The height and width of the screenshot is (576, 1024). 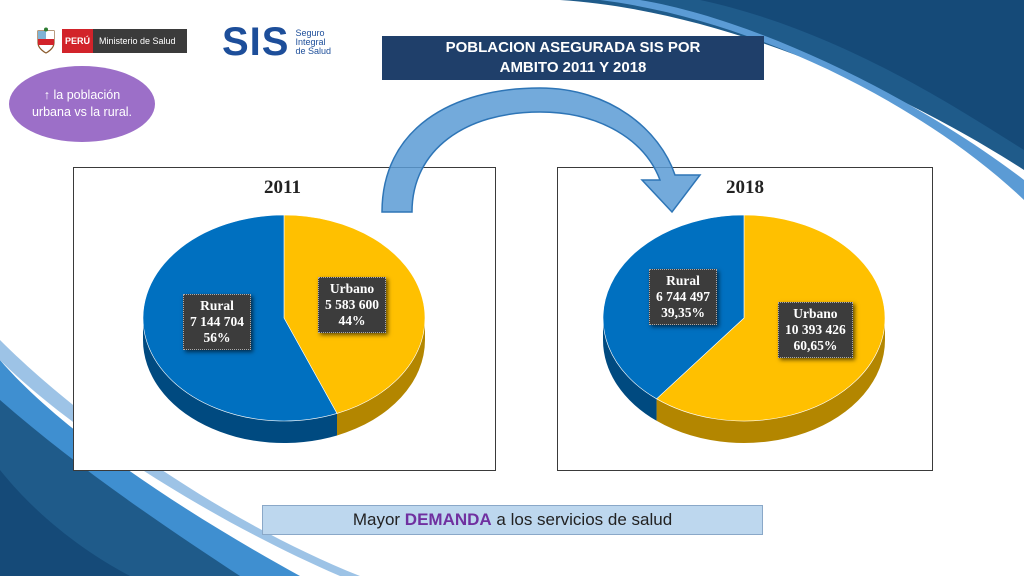 I want to click on chart-title-2011: 2011, so click(x=282, y=187).